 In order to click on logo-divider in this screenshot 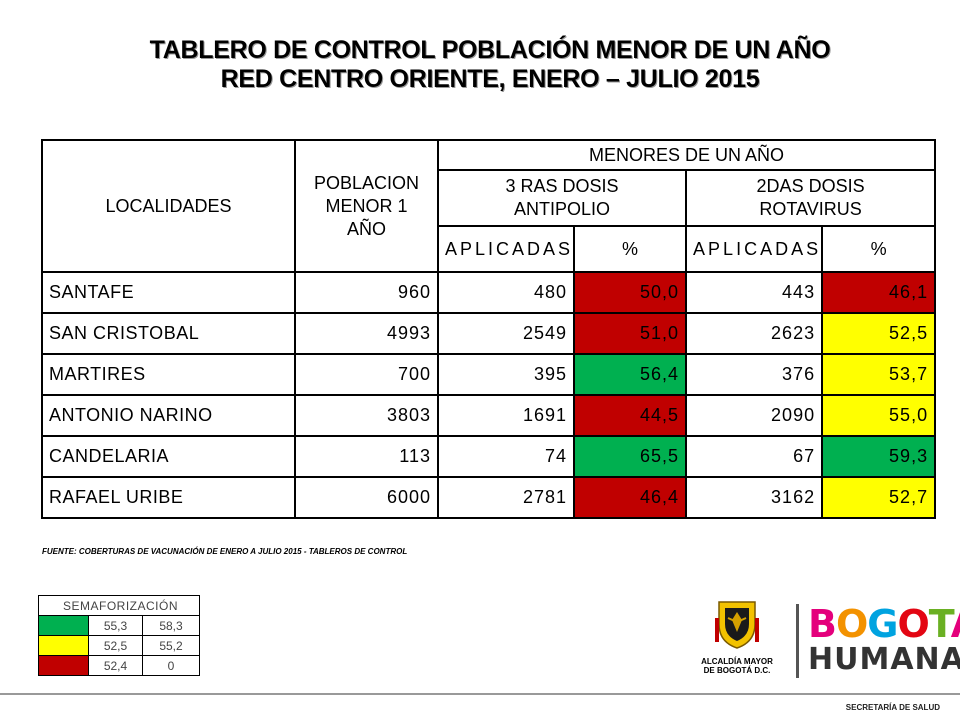, I will do `click(797, 641)`.